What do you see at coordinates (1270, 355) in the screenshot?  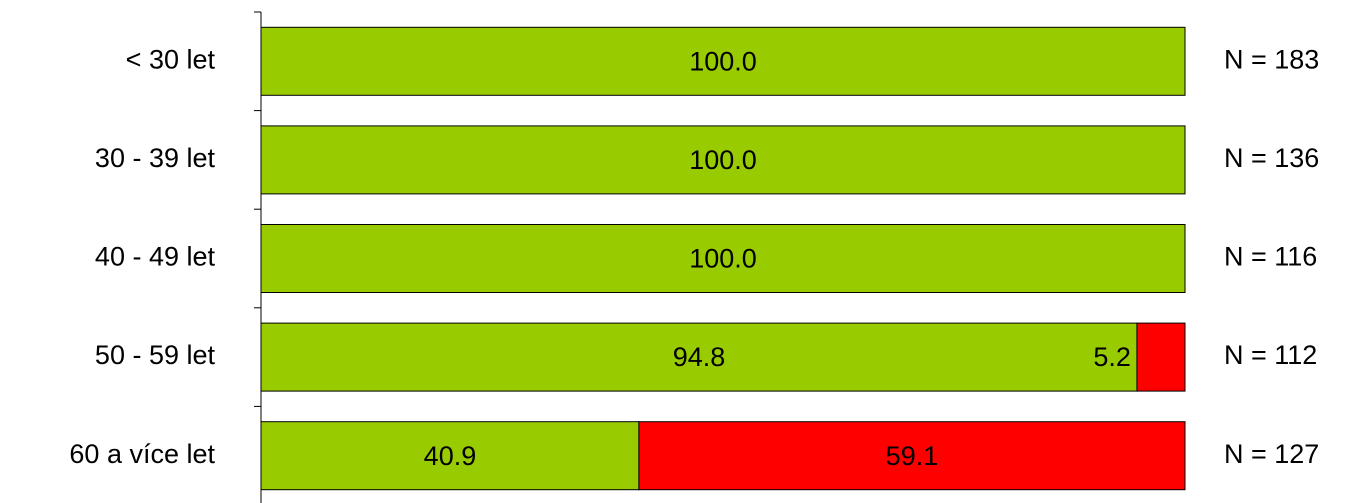 I see `annotation: N = 112` at bounding box center [1270, 355].